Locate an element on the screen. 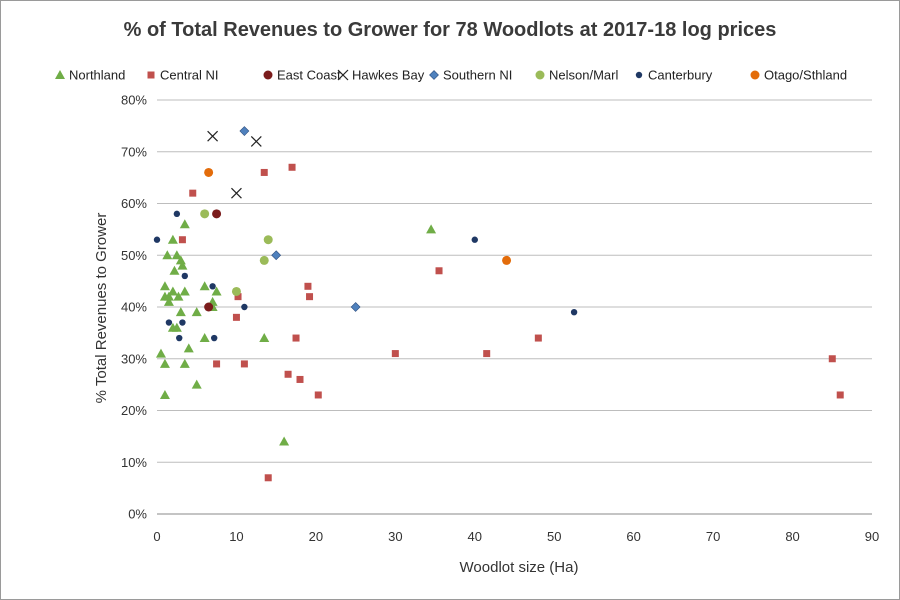  series-east-coast is located at coordinates (213, 260).